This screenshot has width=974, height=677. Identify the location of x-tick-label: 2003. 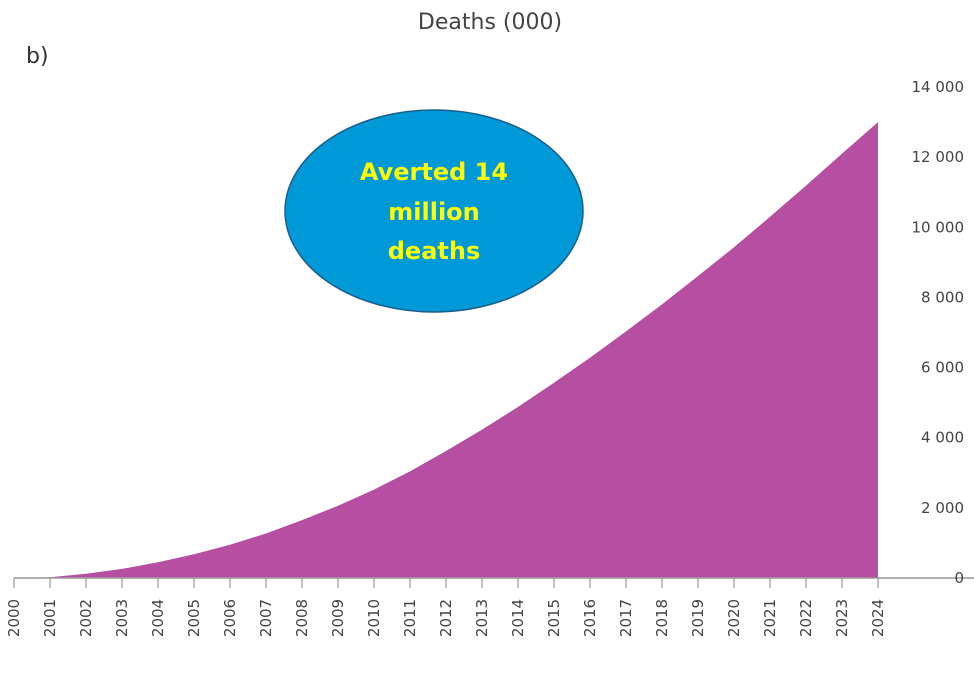
(122, 618).